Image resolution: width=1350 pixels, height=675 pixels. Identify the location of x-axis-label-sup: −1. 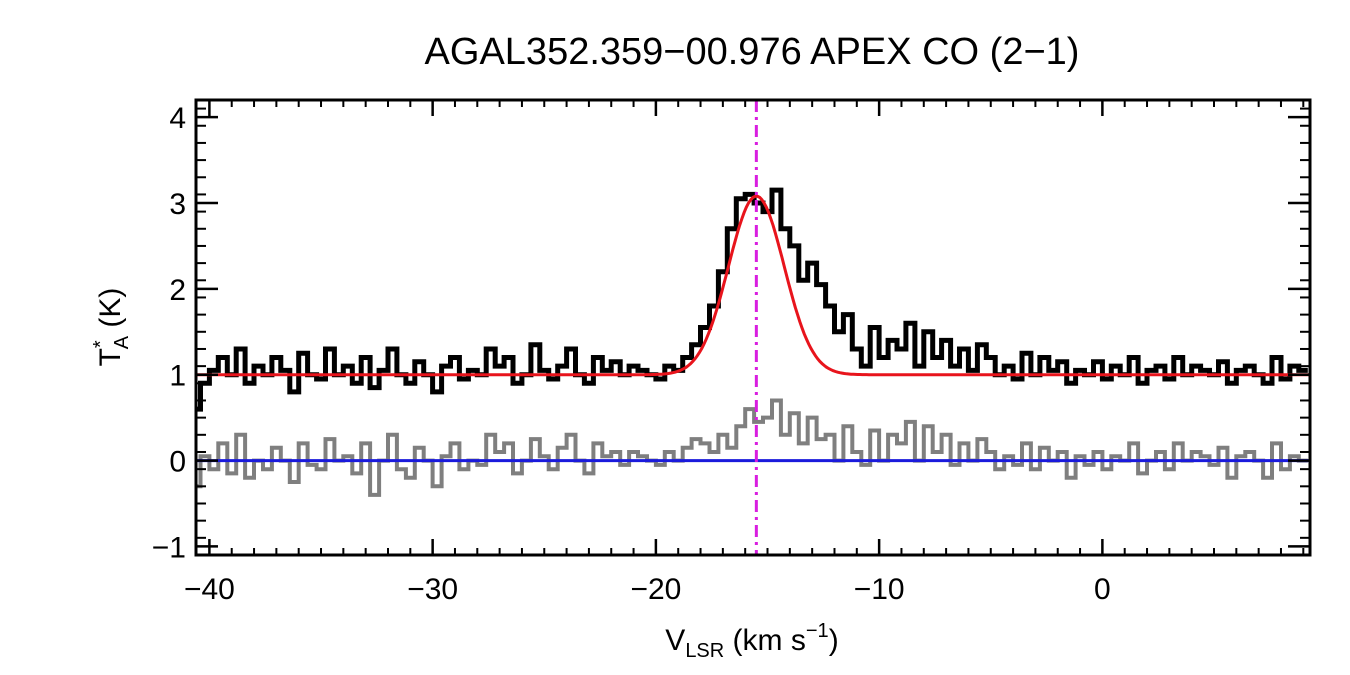
(817, 631).